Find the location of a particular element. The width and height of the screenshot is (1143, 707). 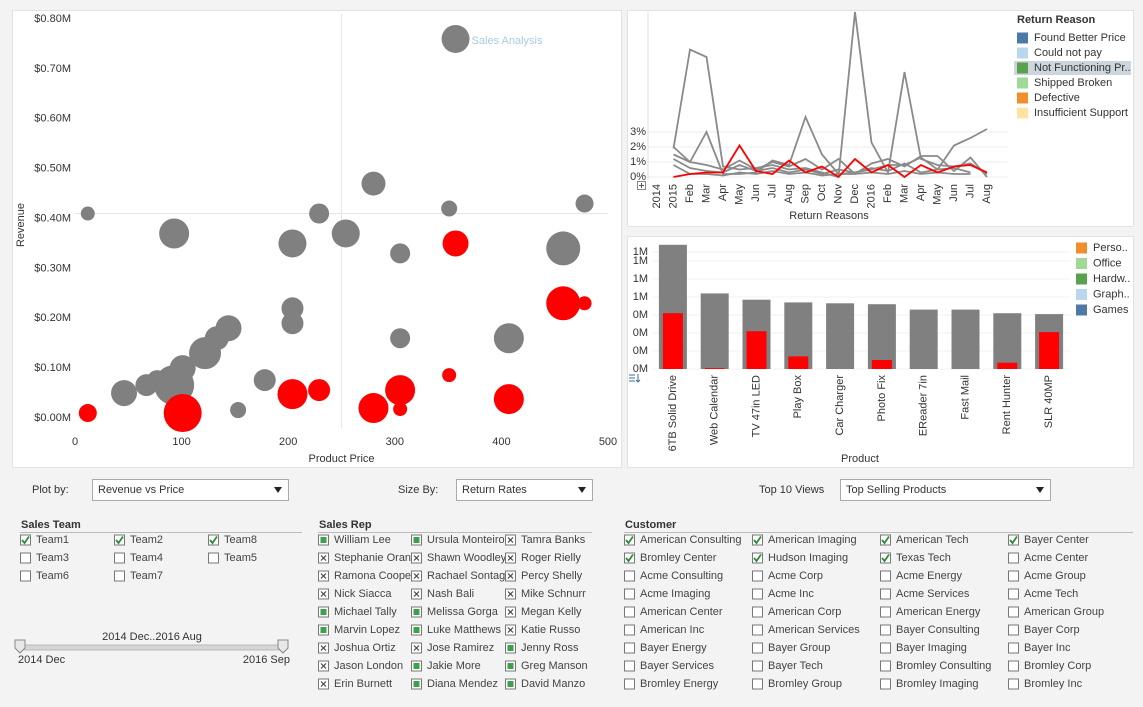

checkbox-label: Bromley Energy is located at coordinates (679, 684).